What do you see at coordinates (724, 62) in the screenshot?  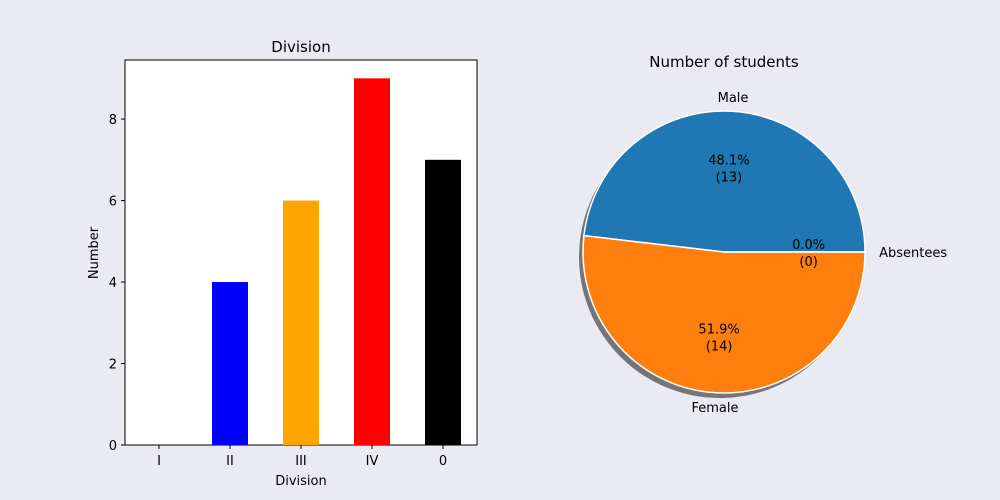 I see `pie-chart-title: Number of students` at bounding box center [724, 62].